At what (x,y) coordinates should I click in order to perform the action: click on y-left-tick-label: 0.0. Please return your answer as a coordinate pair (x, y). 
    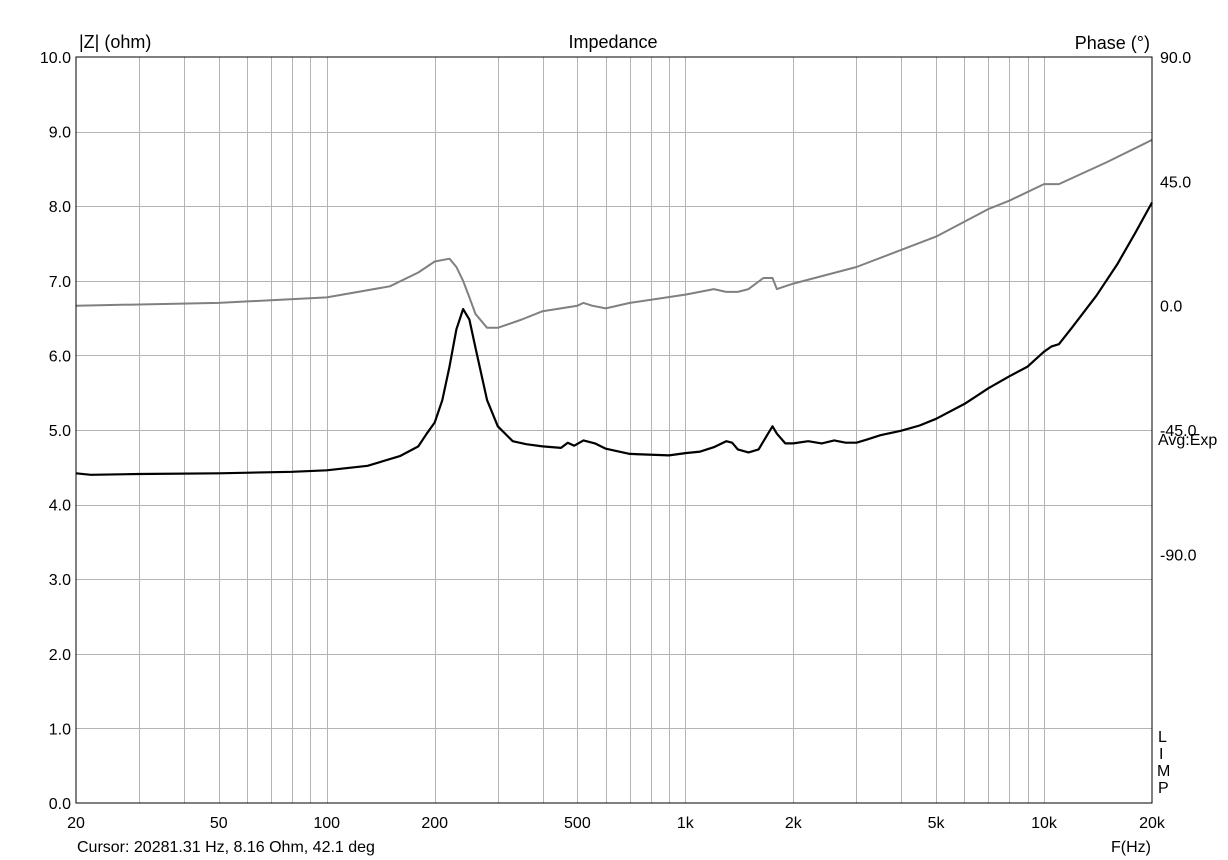
    Looking at the image, I should click on (60, 804).